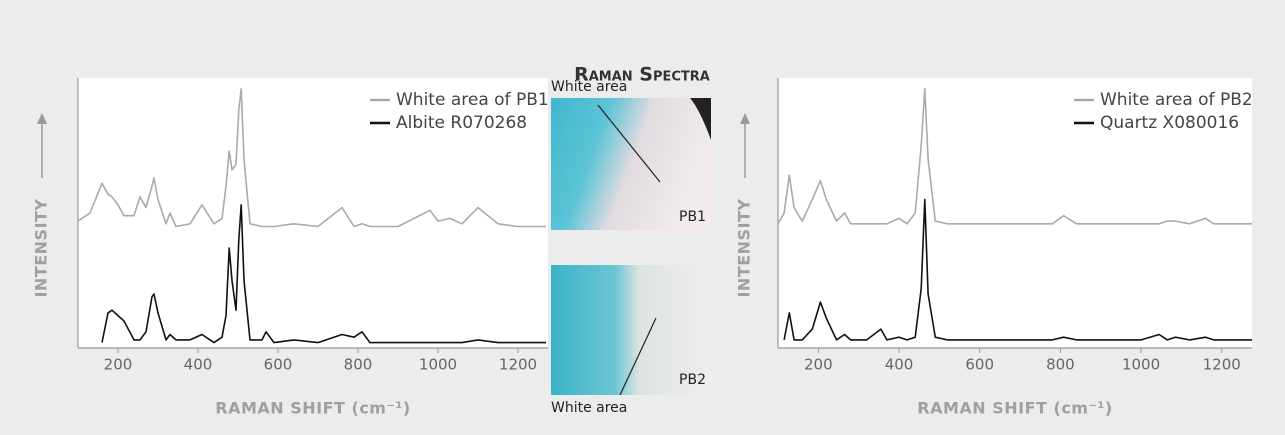  What do you see at coordinates (700, 119) in the screenshot?
I see `photo-edge` at bounding box center [700, 119].